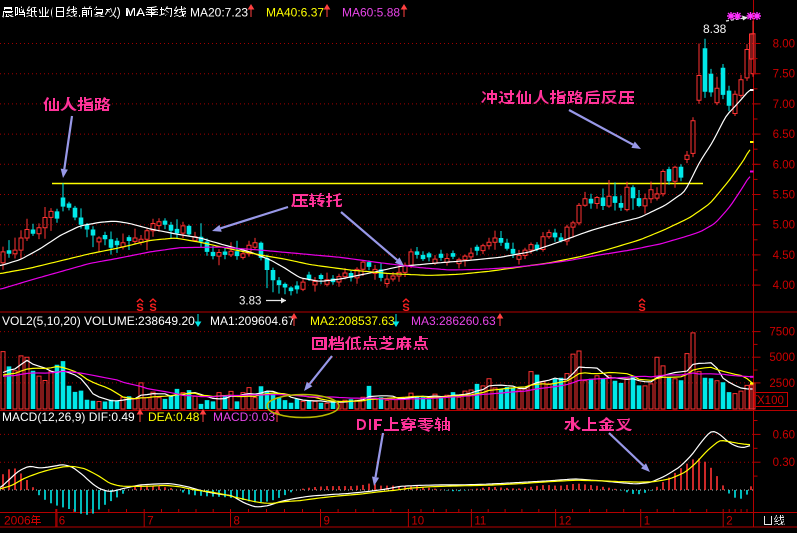 This screenshot has height=533, width=797. What do you see at coordinates (295, 13) in the screenshot?
I see `svg-text: MA40:6.37` at bounding box center [295, 13].